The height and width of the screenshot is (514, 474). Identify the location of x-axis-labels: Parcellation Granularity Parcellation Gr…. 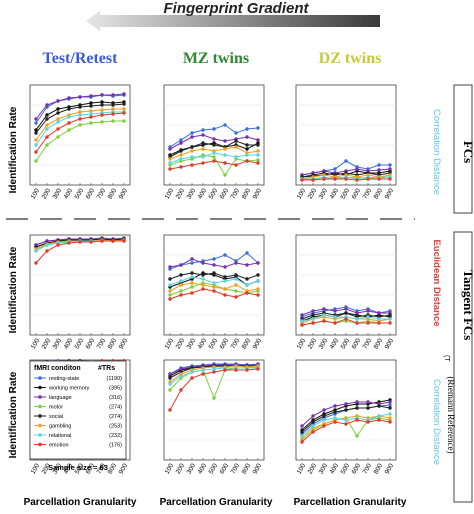
(215, 502).